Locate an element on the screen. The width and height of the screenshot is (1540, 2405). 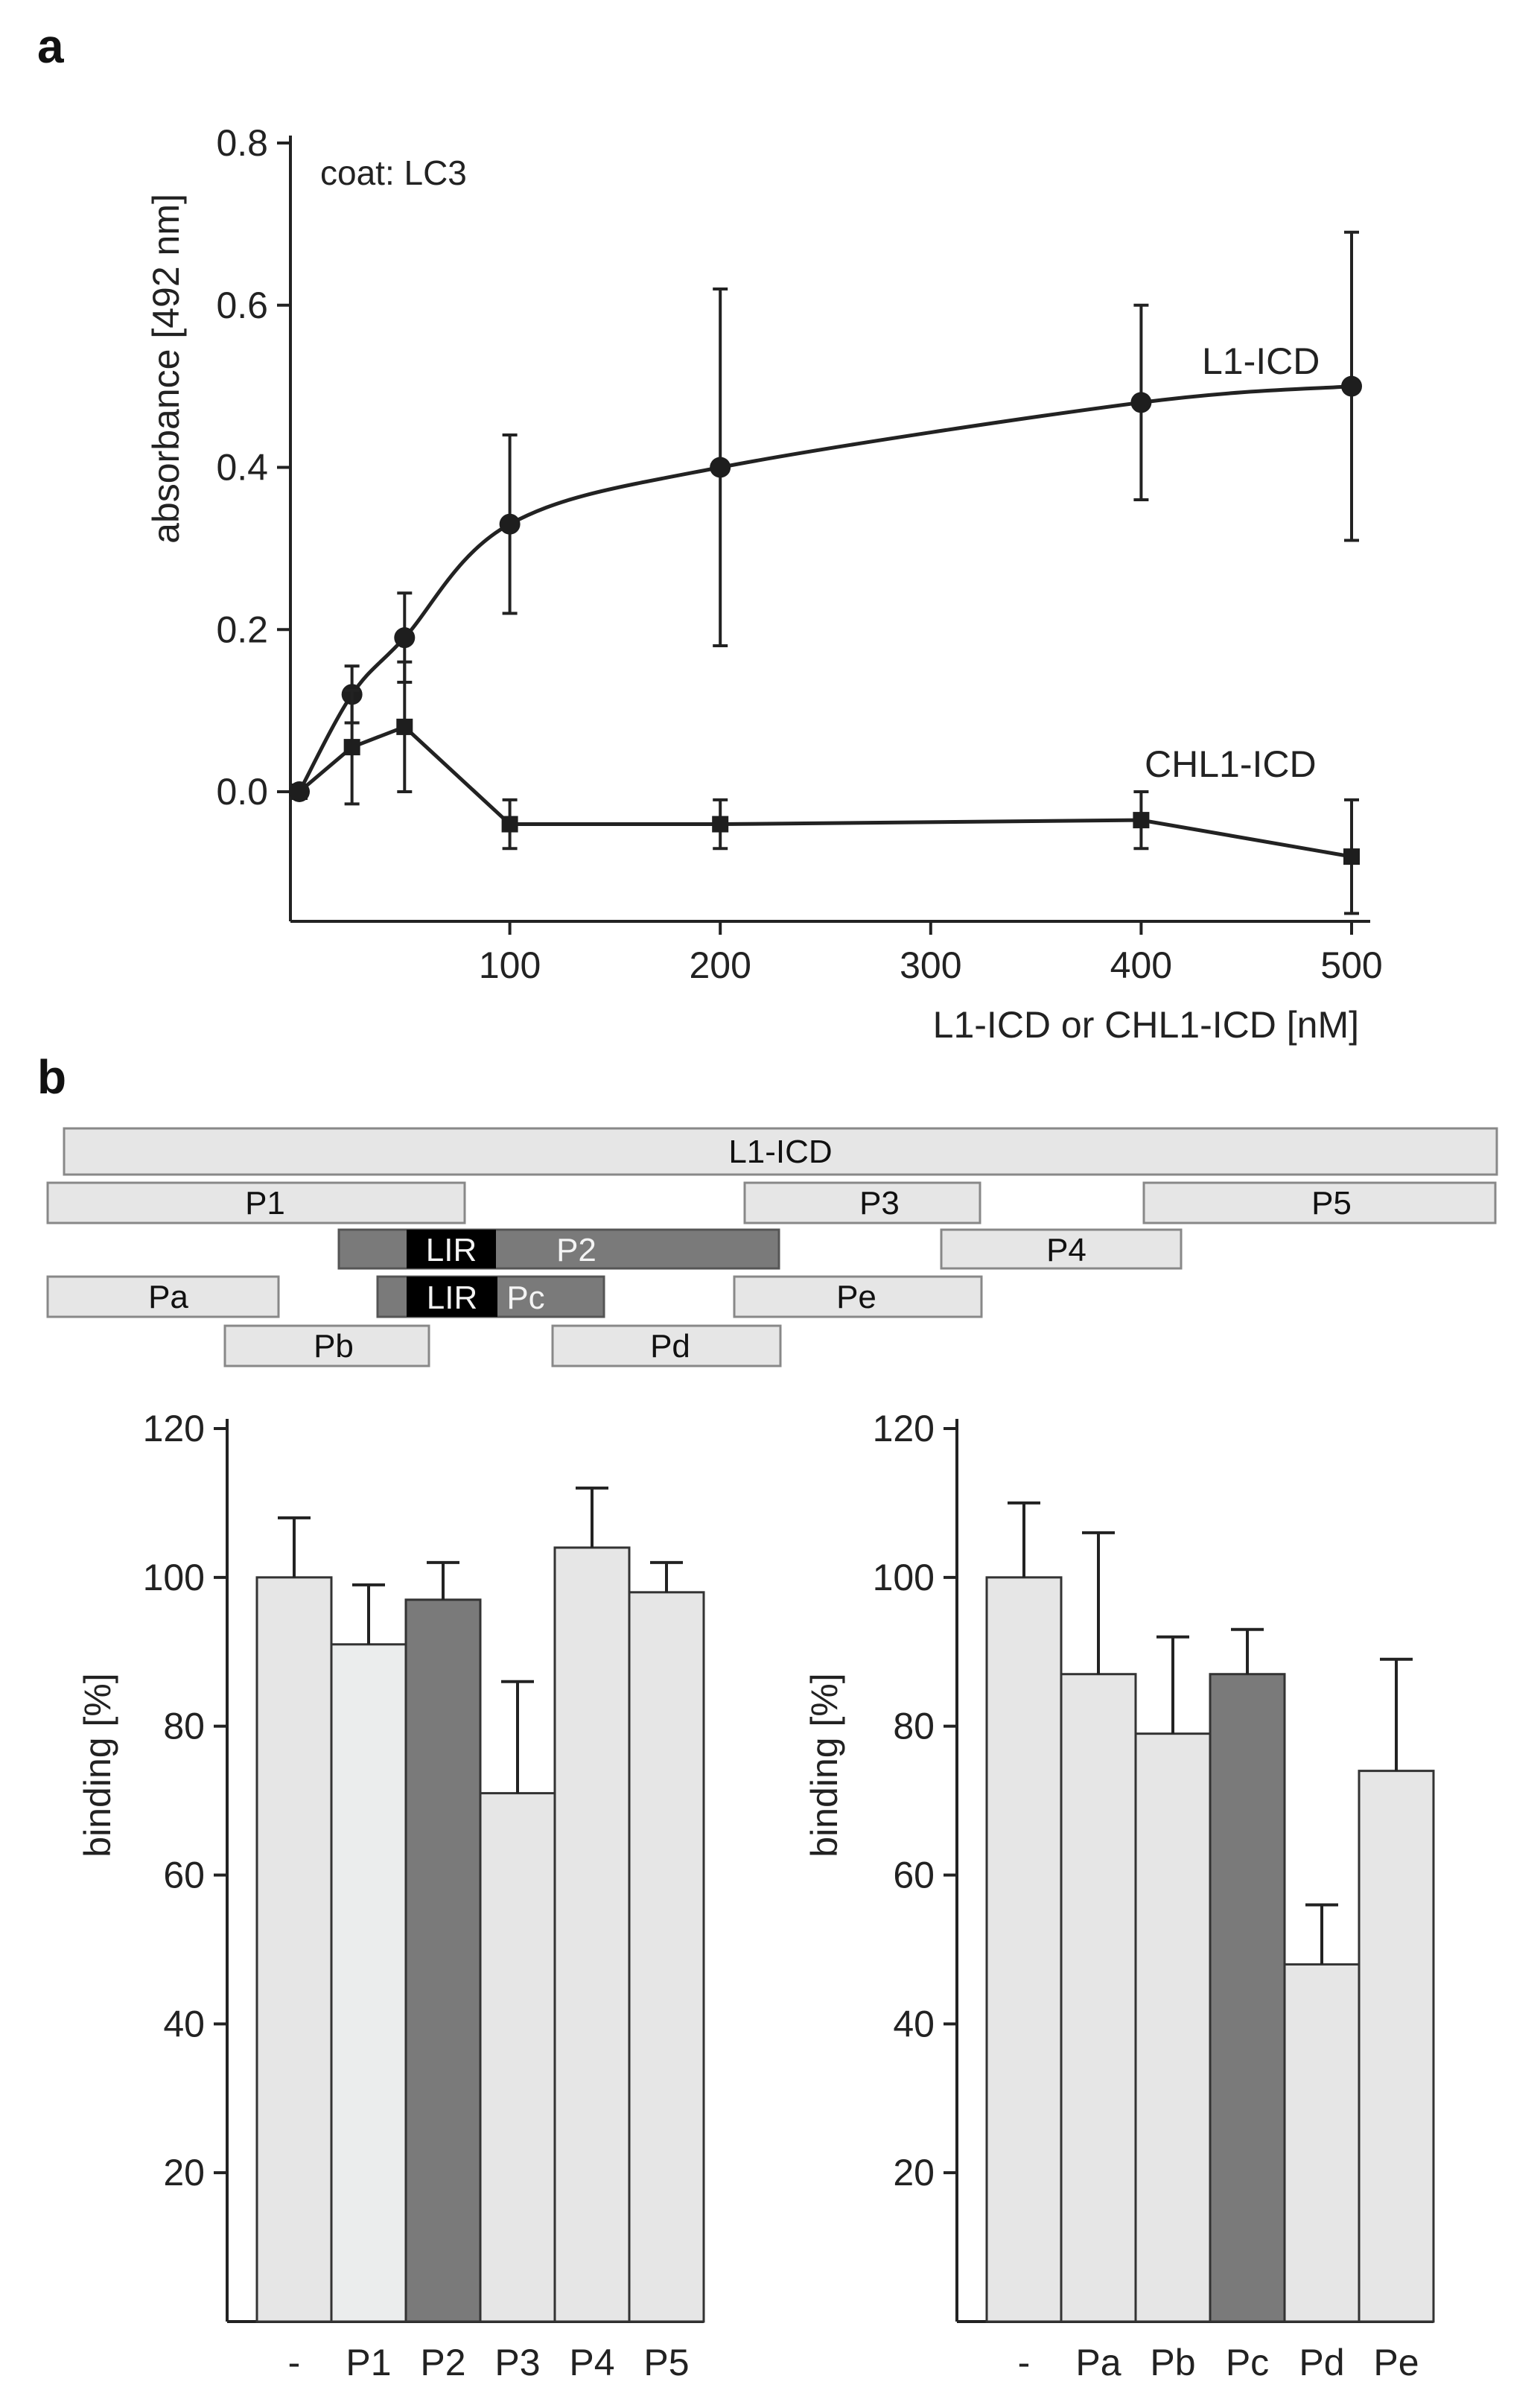
lir-motif-pc is located at coordinates (452, 1297).